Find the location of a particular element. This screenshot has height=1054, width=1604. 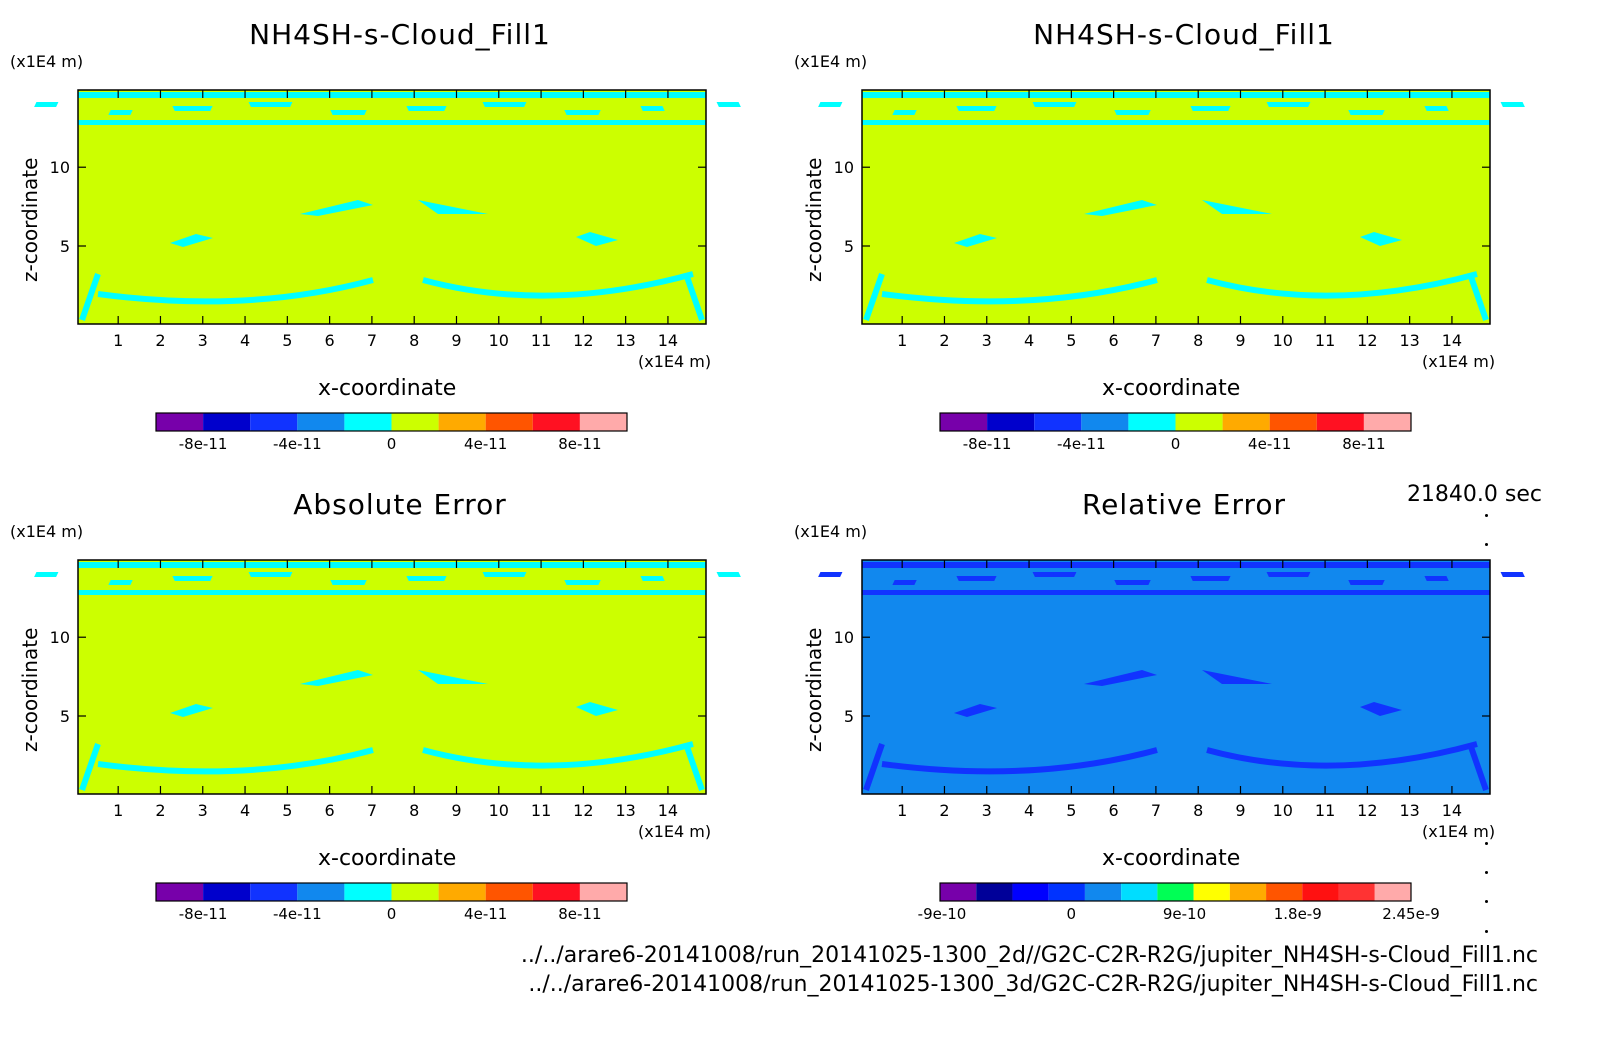

colorbar-label: 2.45e-9 is located at coordinates (1411, 914).